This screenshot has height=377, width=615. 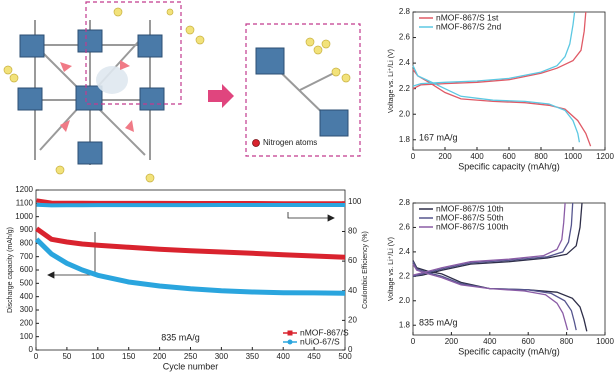 I want to click on y-tick-label: 800, so click(x=27, y=242).